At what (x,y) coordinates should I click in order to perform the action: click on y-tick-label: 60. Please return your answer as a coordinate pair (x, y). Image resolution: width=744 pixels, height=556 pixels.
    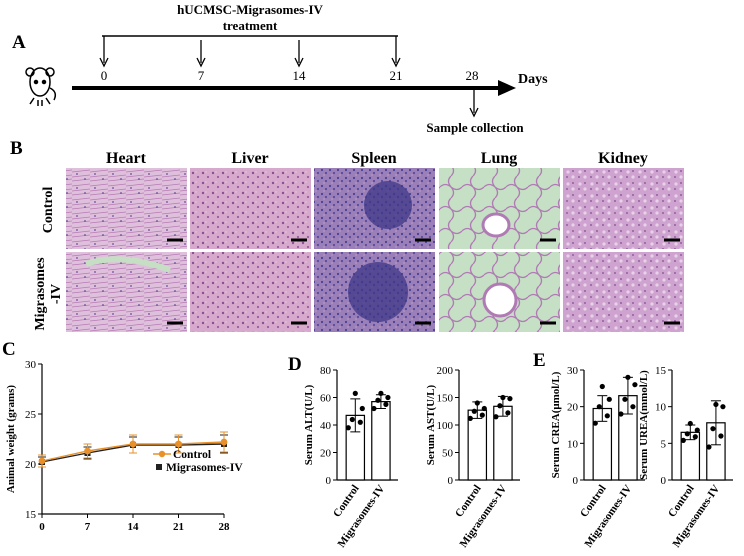
    Looking at the image, I should click on (326, 399).